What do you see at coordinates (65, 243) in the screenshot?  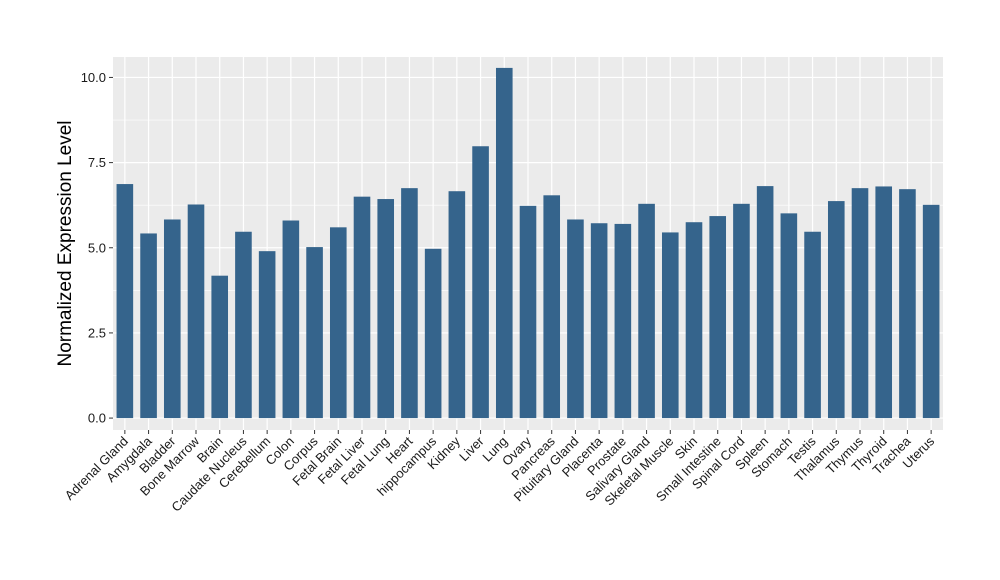 I see `y-axis-title: Normalized Expression Level` at bounding box center [65, 243].